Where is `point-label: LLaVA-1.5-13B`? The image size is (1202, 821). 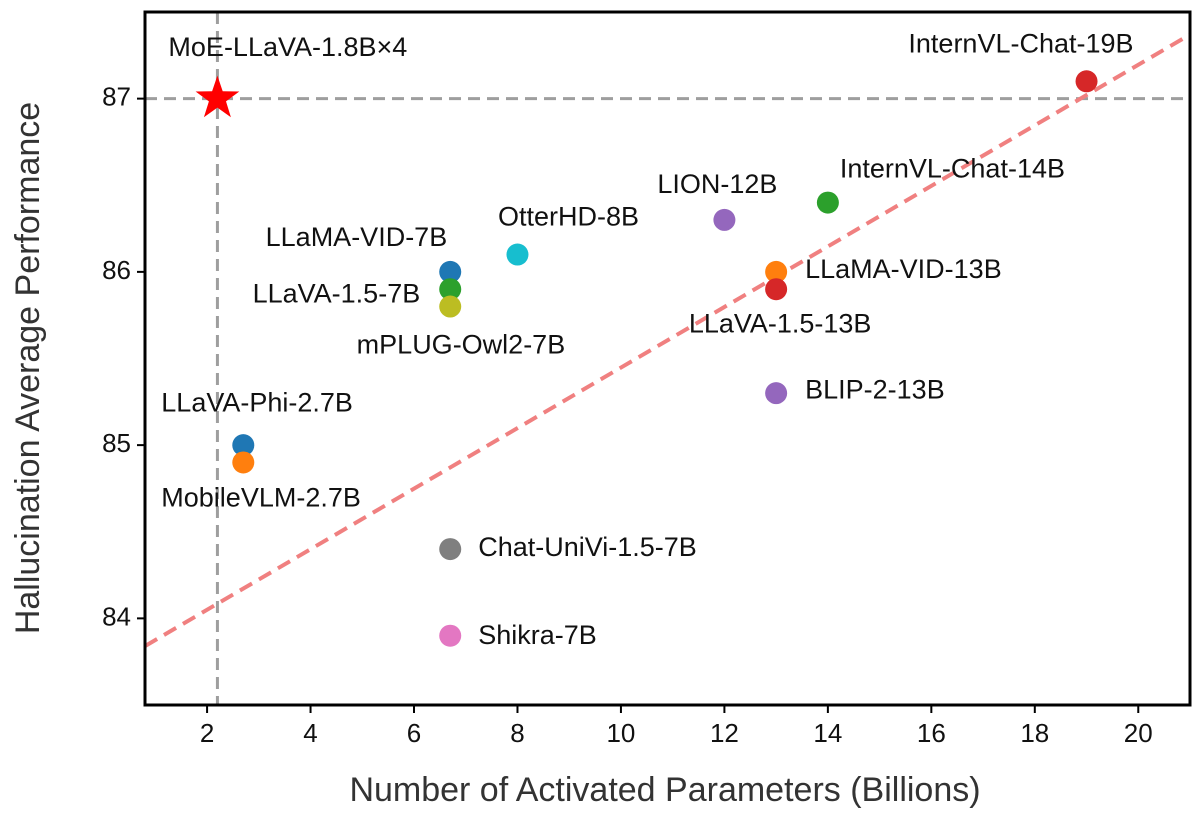
point-label: LLaVA-1.5-13B is located at coordinates (780, 323).